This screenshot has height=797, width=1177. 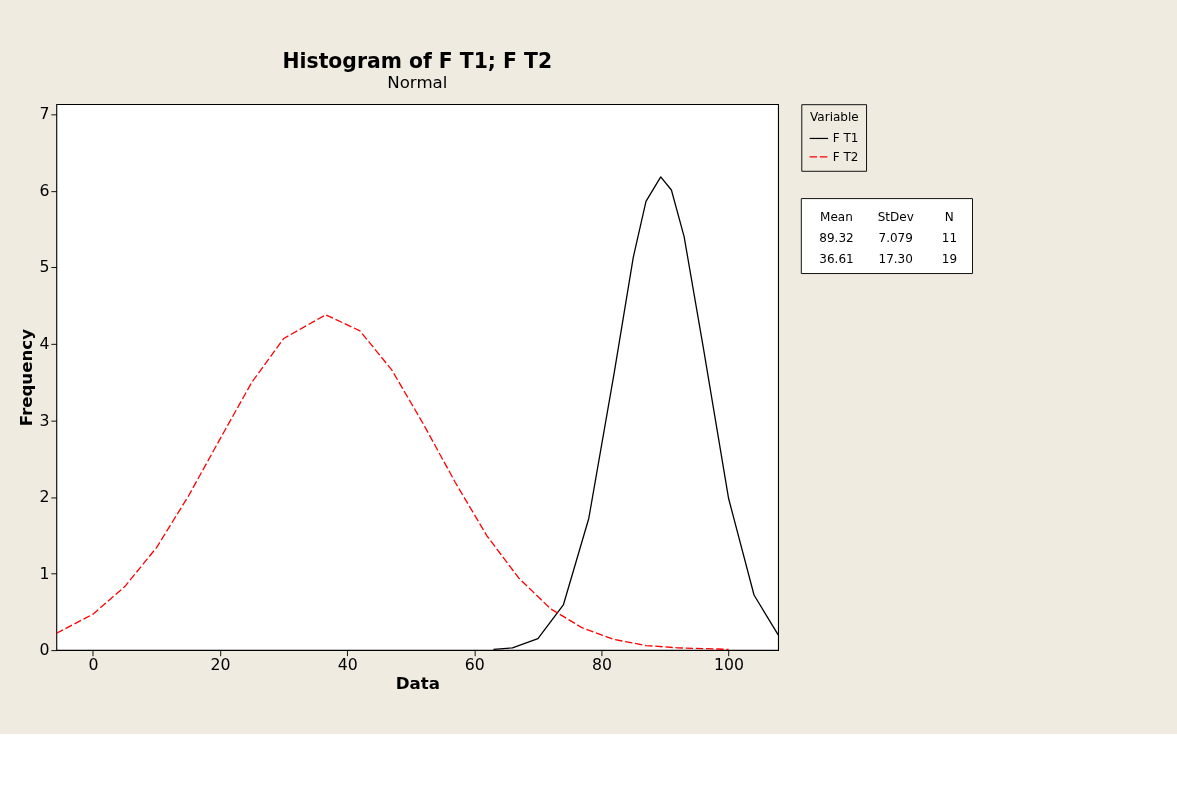 What do you see at coordinates (220, 665) in the screenshot?
I see `x-tick-label: 20` at bounding box center [220, 665].